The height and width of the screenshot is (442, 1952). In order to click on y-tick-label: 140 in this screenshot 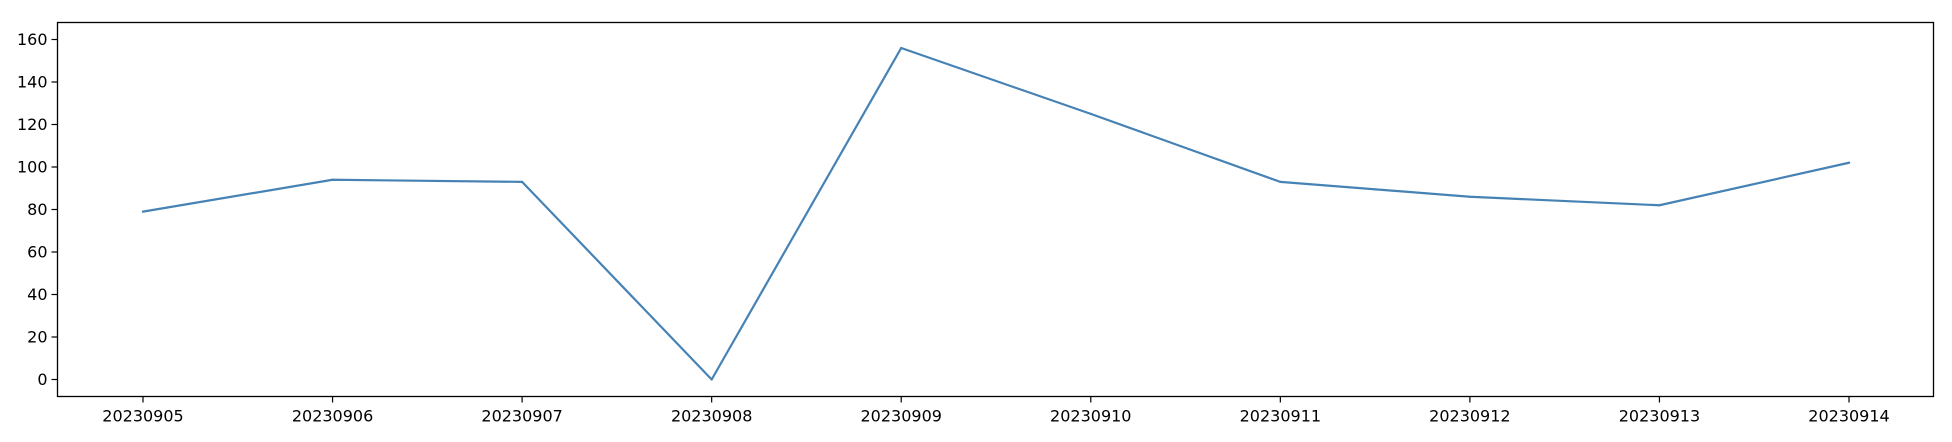, I will do `click(32, 82)`.